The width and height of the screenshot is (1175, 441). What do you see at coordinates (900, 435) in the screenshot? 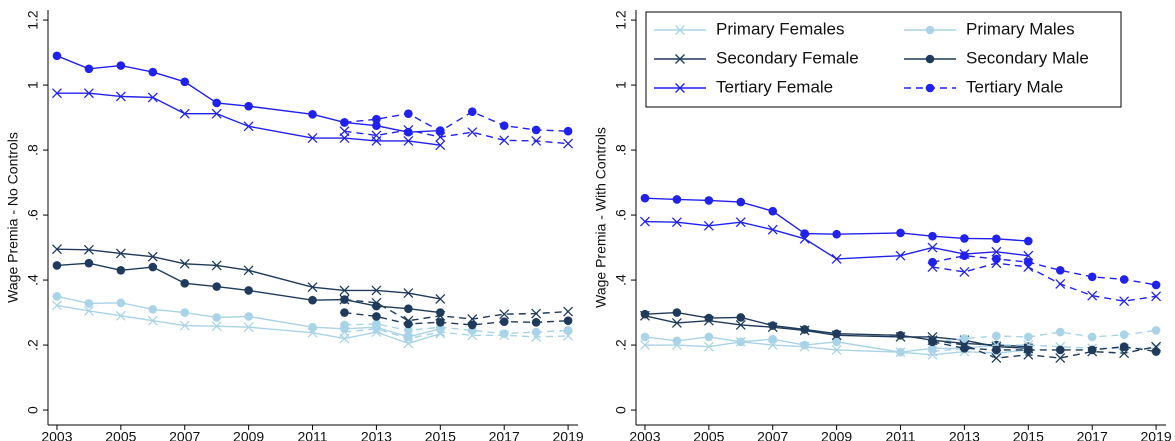
I see `x-tick-label: 2011` at bounding box center [900, 435].